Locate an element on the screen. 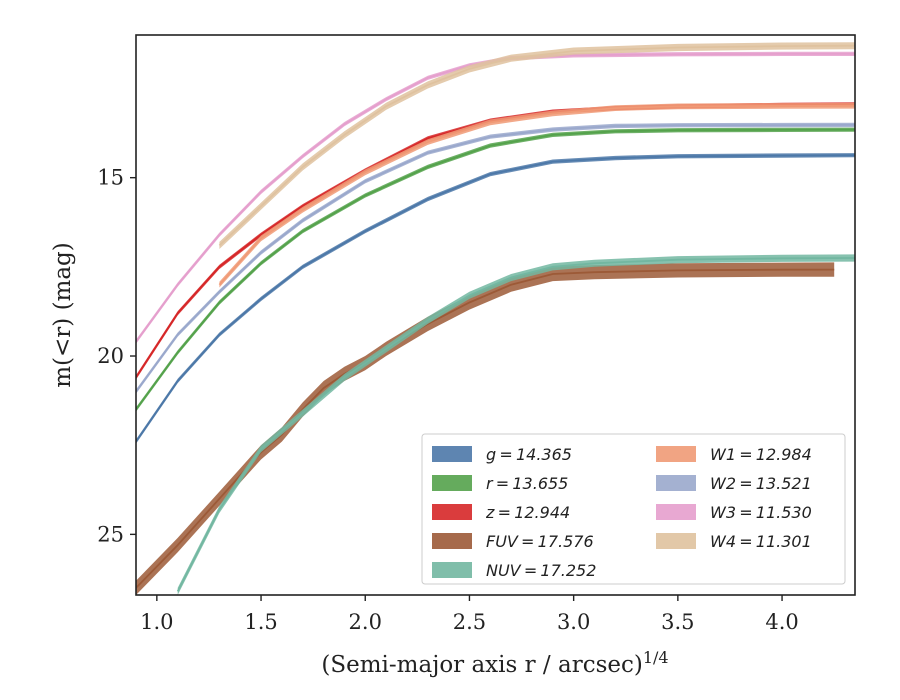  legend-swatch-w2 is located at coordinates (676, 483).